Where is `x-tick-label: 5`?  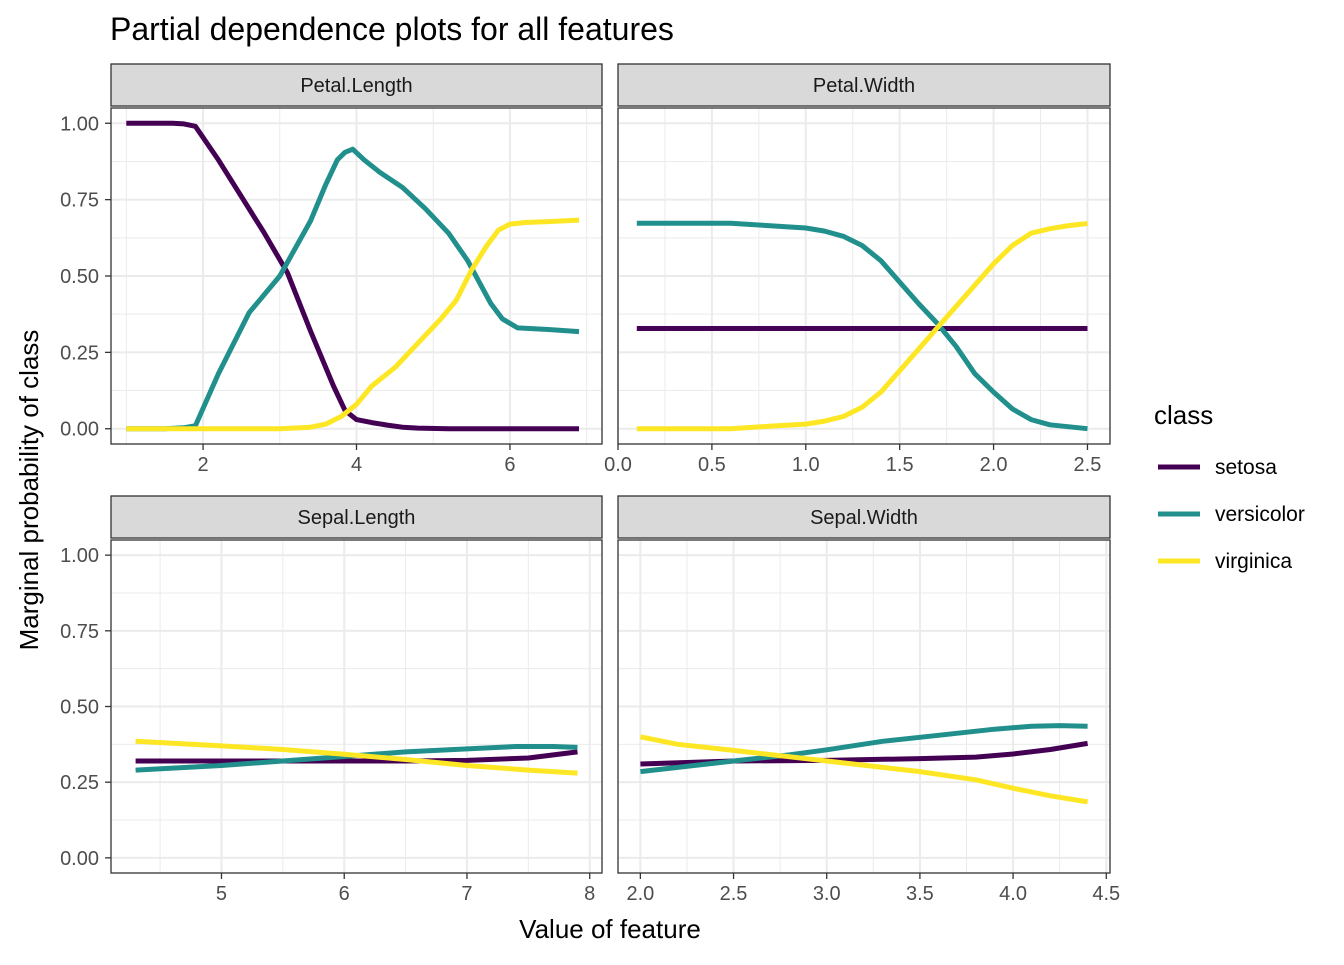
x-tick-label: 5 is located at coordinates (221, 894).